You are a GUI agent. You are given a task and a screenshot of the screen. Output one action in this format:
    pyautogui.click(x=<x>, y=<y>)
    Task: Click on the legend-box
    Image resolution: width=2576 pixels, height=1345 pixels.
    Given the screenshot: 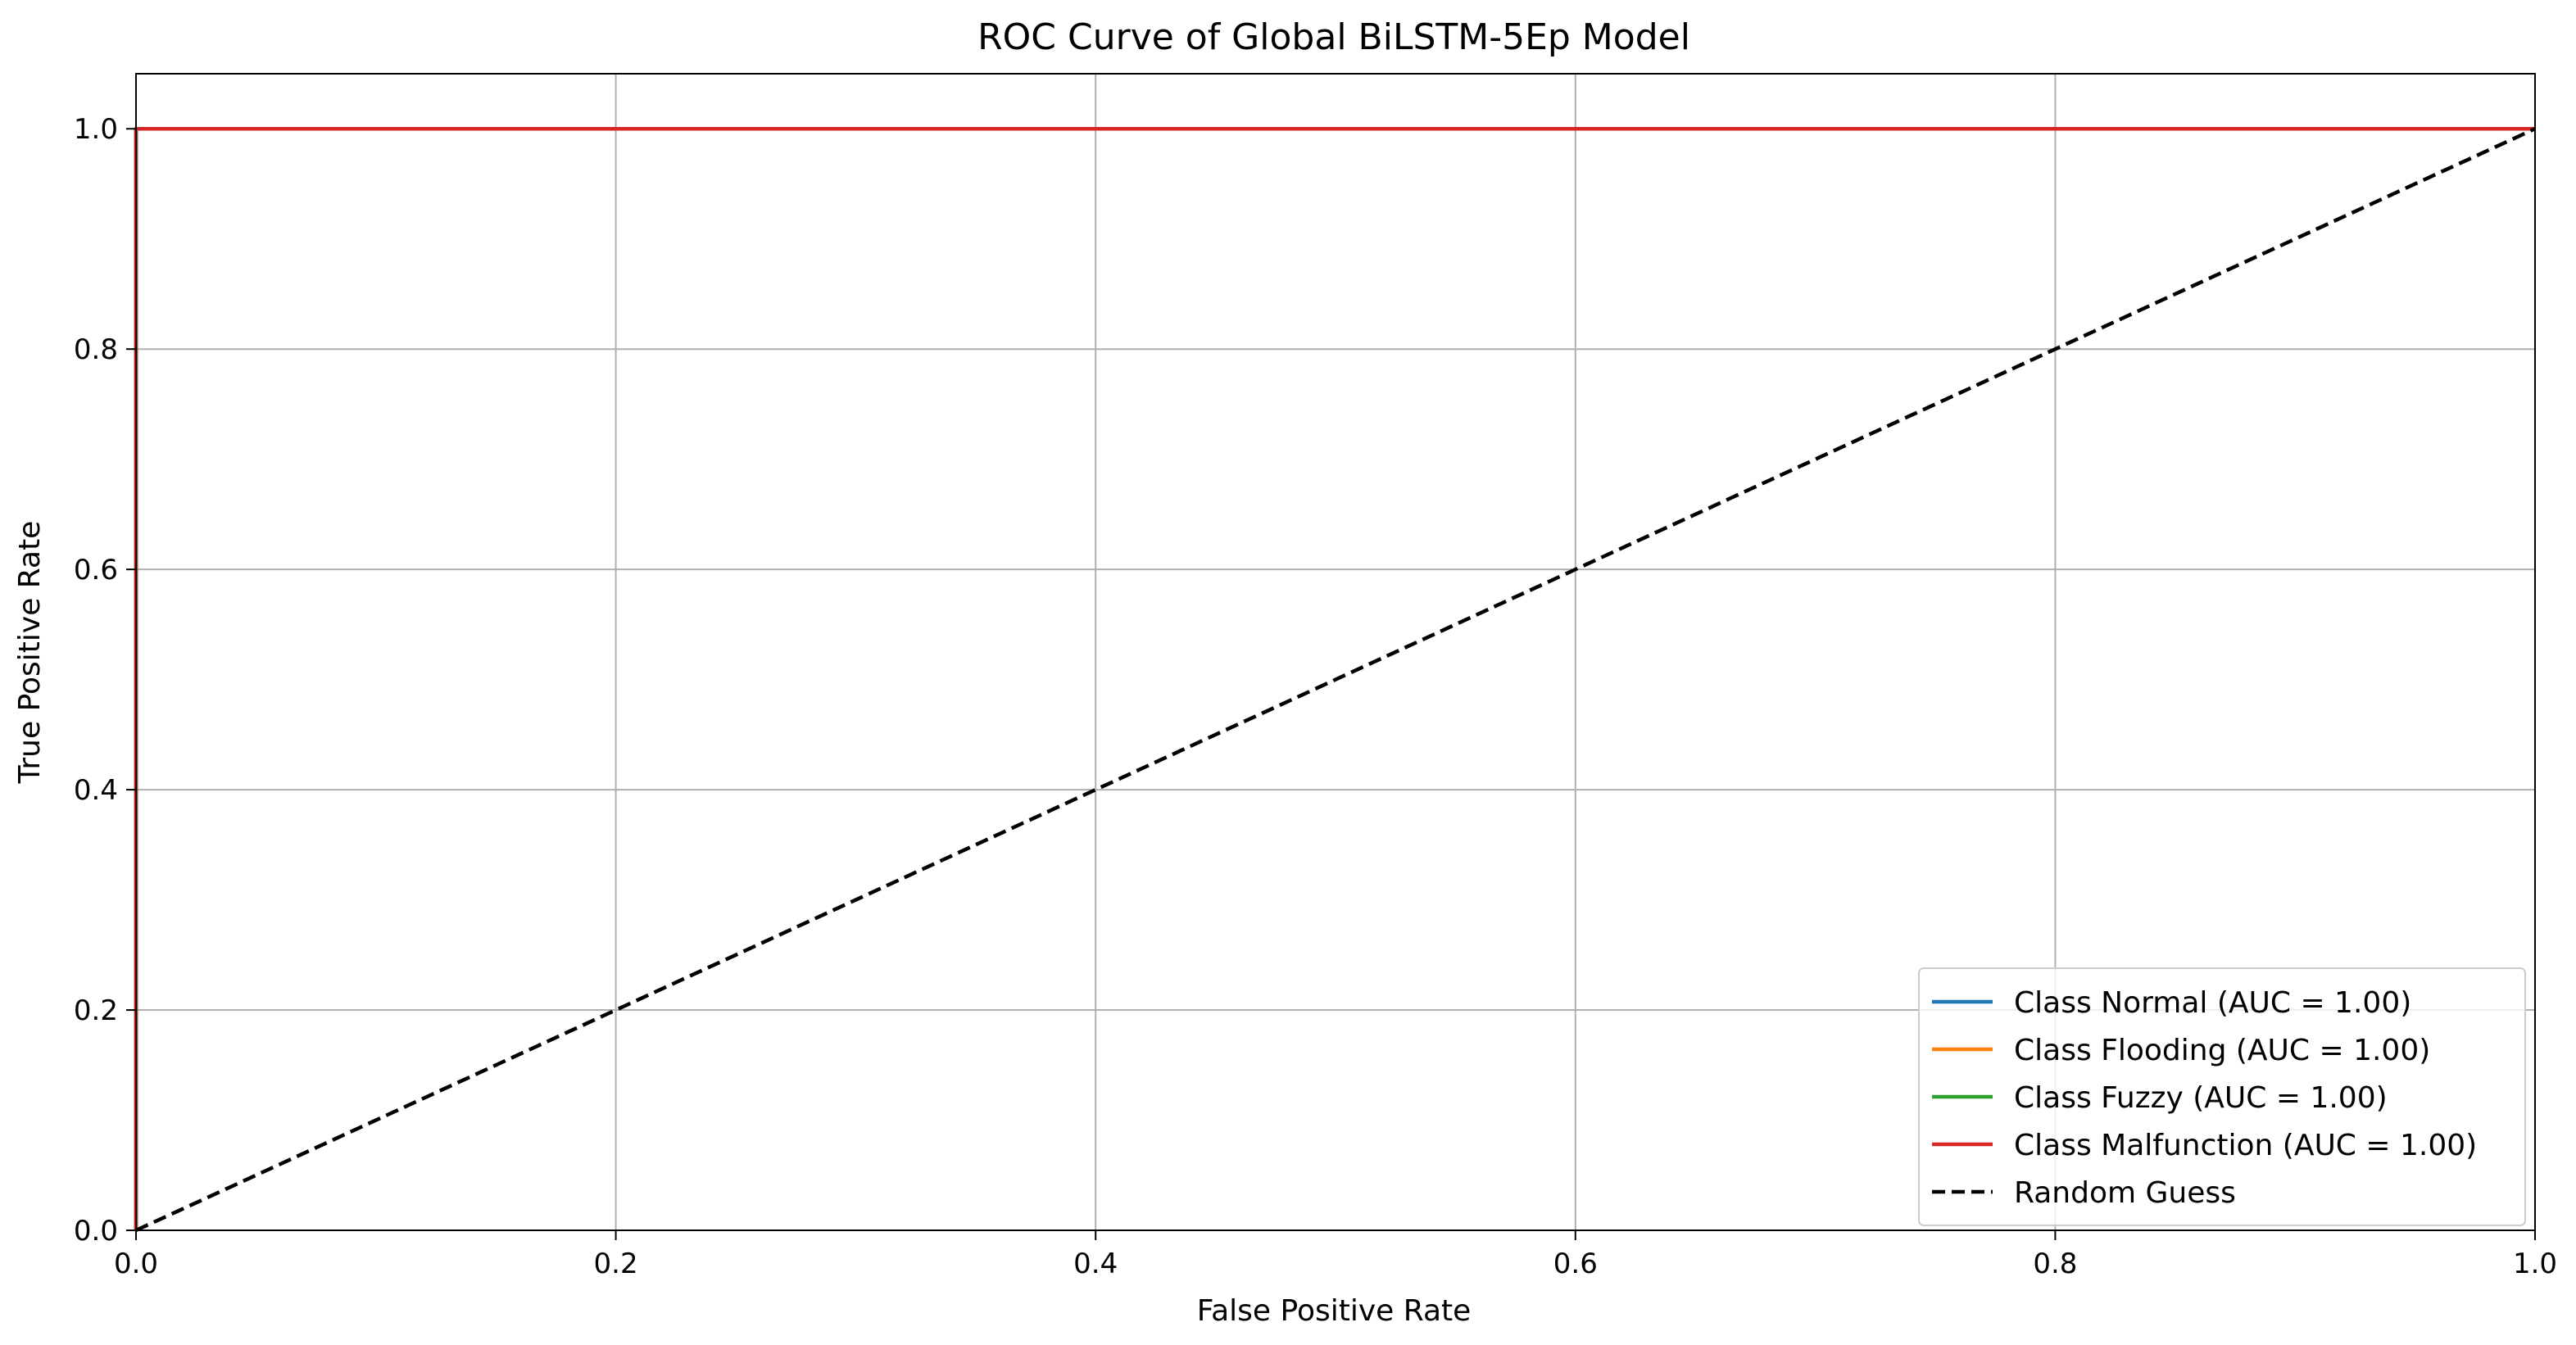 What is the action you would take?
    pyautogui.click(x=2222, y=1096)
    